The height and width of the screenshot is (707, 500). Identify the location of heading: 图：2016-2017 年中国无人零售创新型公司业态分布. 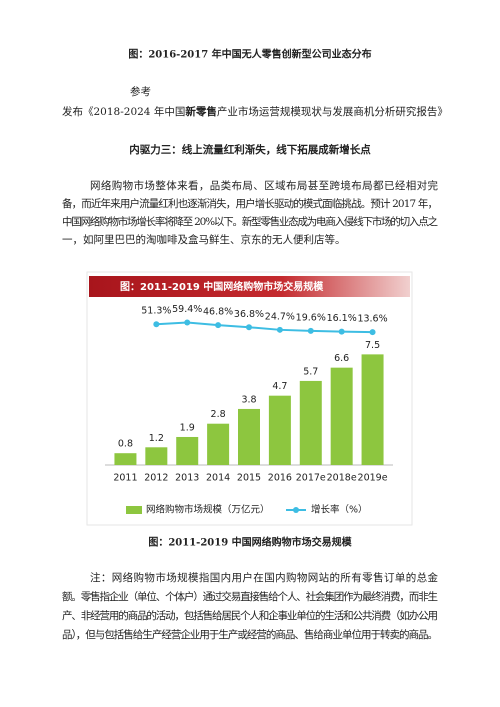
(249, 54).